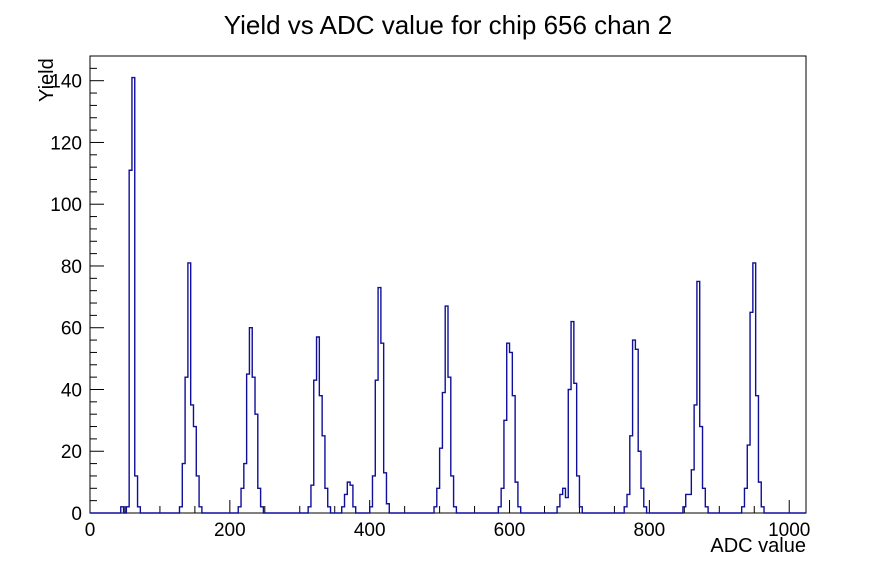 The height and width of the screenshot is (572, 896). What do you see at coordinates (789, 530) in the screenshot?
I see `x-tick-label: 1000` at bounding box center [789, 530].